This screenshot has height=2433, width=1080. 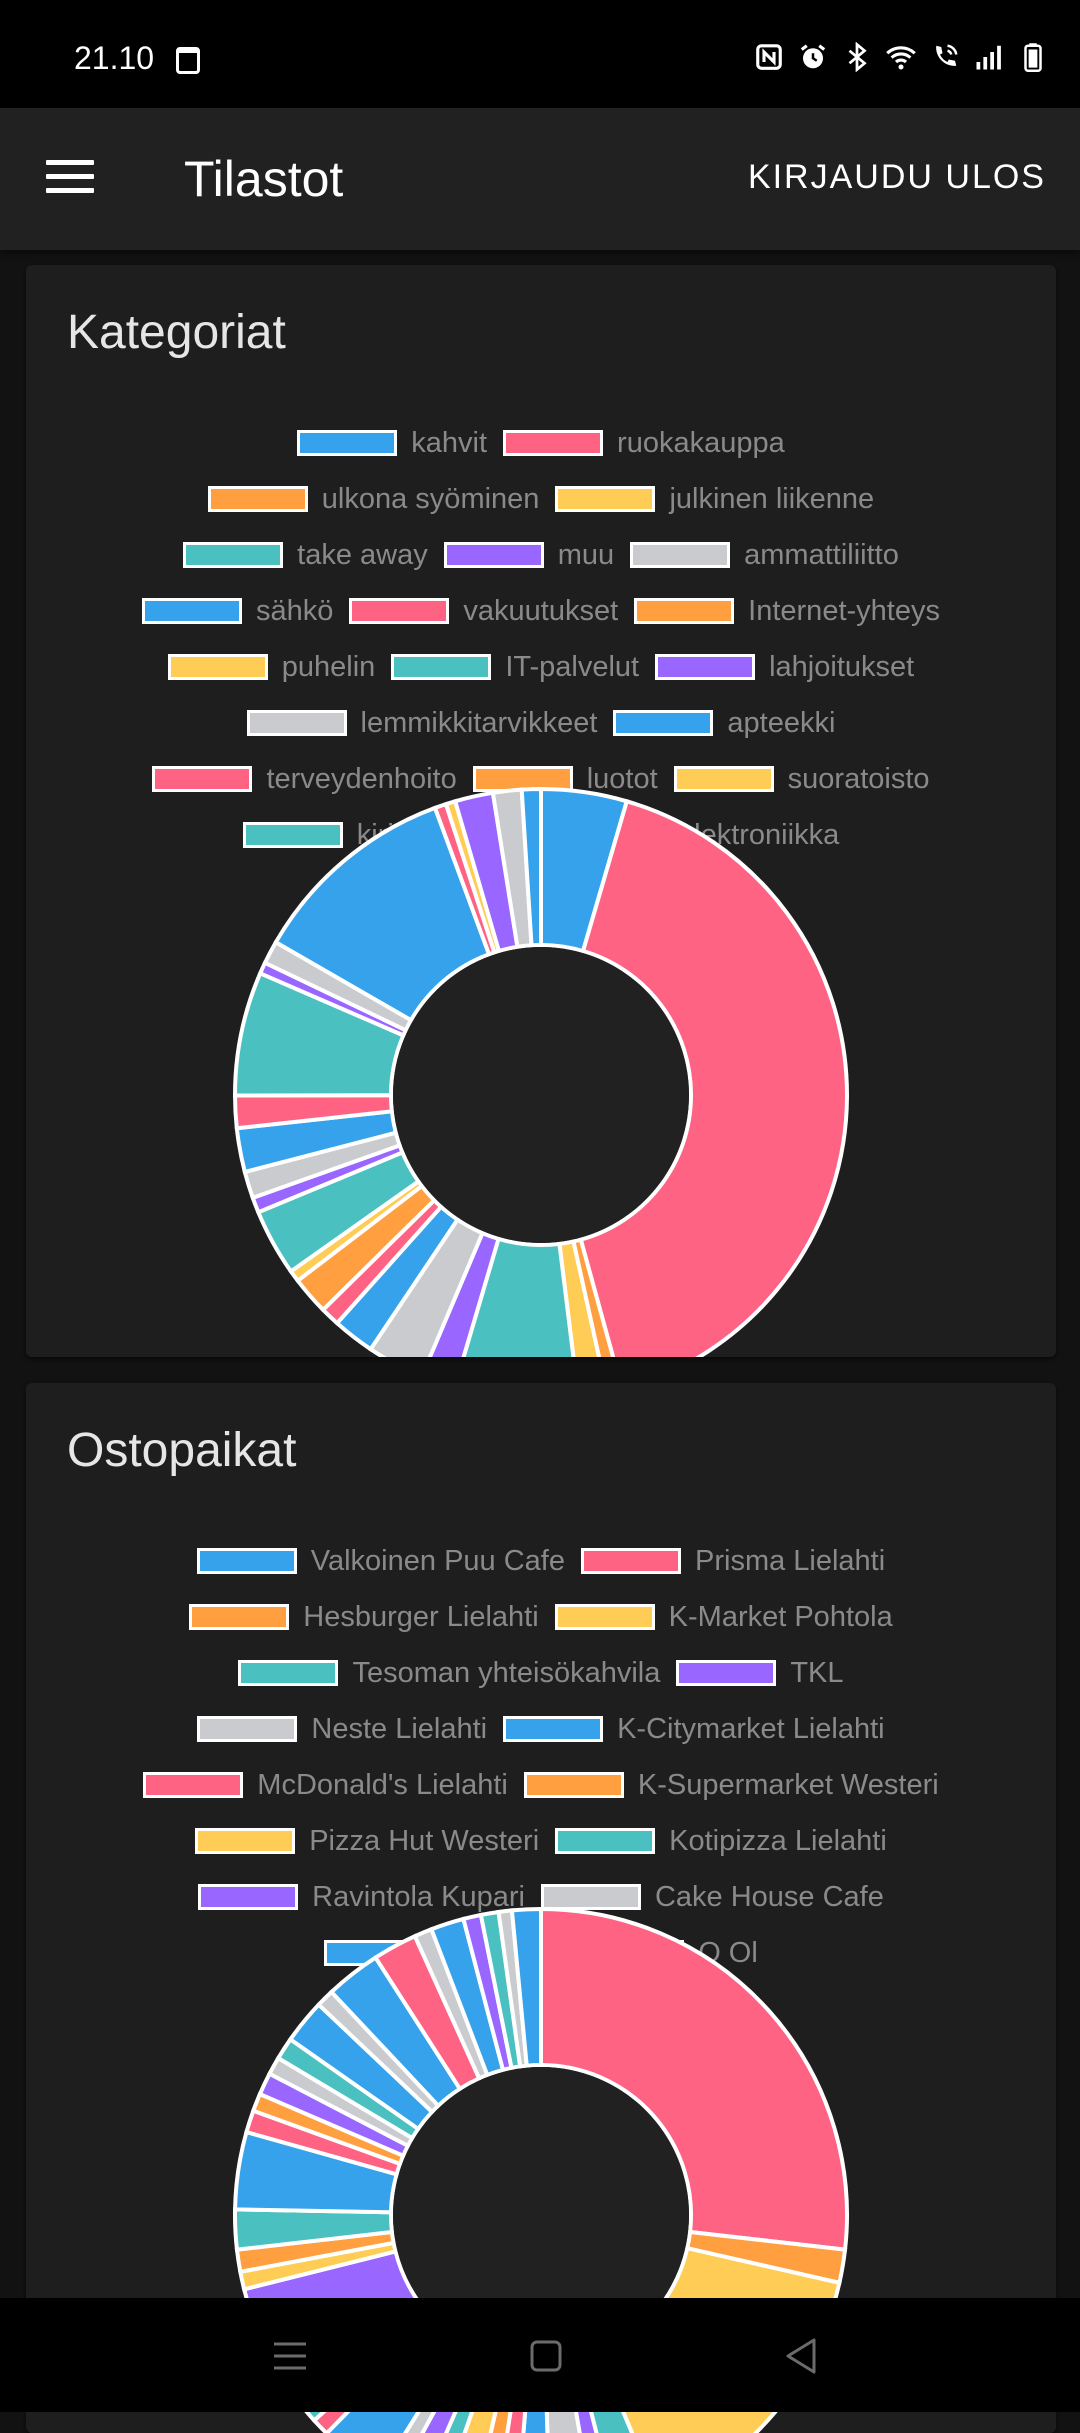 I want to click on legend-label: Ravintola Kupari, so click(x=418, y=1896).